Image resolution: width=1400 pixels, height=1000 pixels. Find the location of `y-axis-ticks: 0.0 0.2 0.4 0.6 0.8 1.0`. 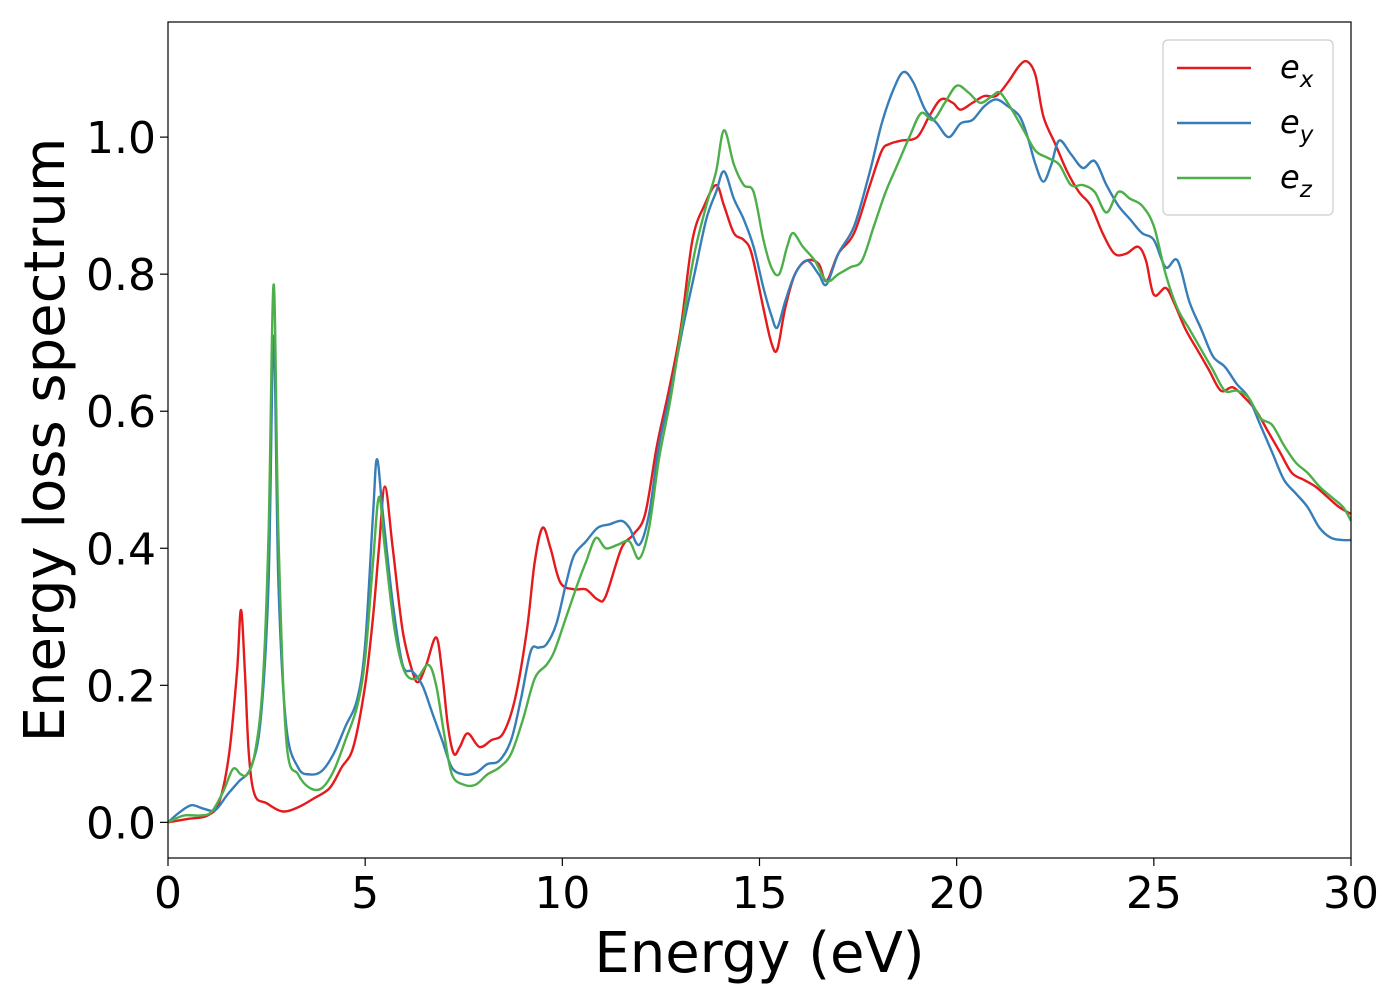

y-axis-ticks: 0.0 0.2 0.4 0.6 0.8 1.0 is located at coordinates (127, 481).